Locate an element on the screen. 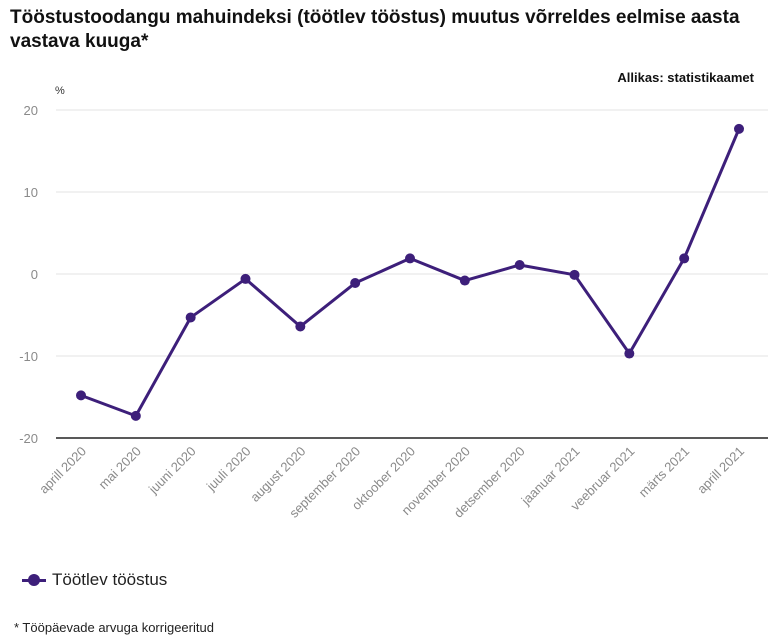 This screenshot has height=640, width=768. x-tick-label: mai 2020 is located at coordinates (120, 468).